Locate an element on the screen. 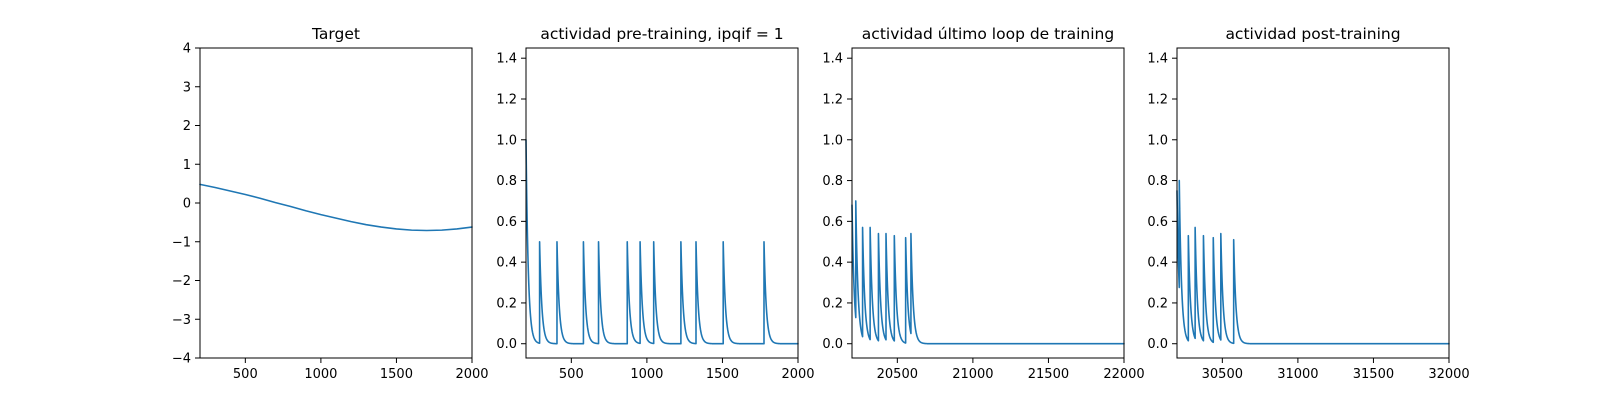 Image resolution: width=1600 pixels, height=400 pixels. y-axis-post-training: 0.0 0.2 0.4 0.6 0.8 1.0 1.2 1.4 is located at coordinates (1162, 202).